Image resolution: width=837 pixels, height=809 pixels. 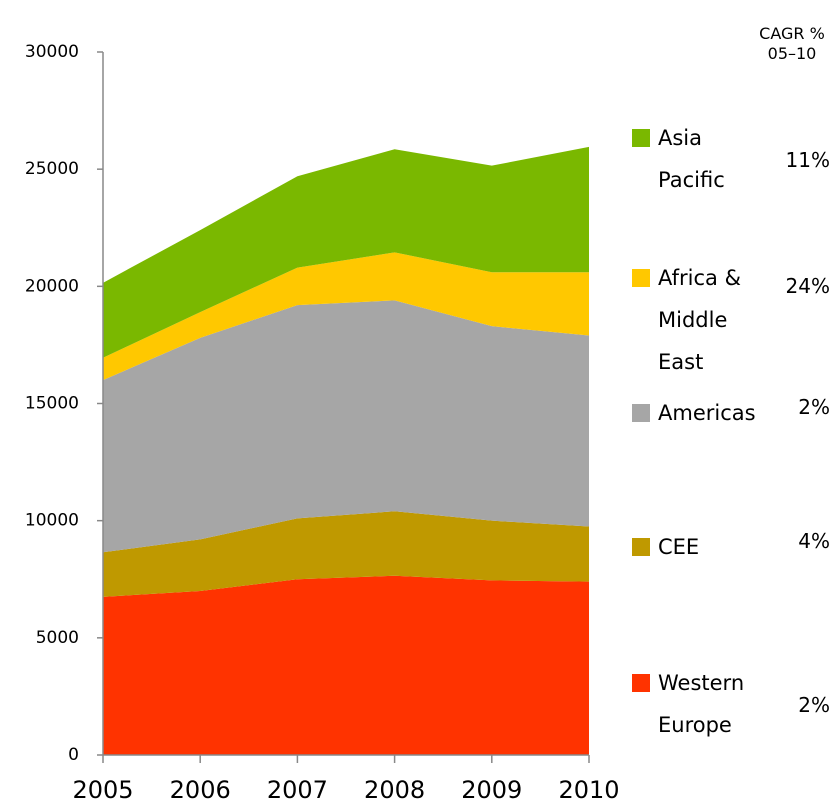 What do you see at coordinates (394, 790) in the screenshot?
I see `x-tick-label: 2008` at bounding box center [394, 790].